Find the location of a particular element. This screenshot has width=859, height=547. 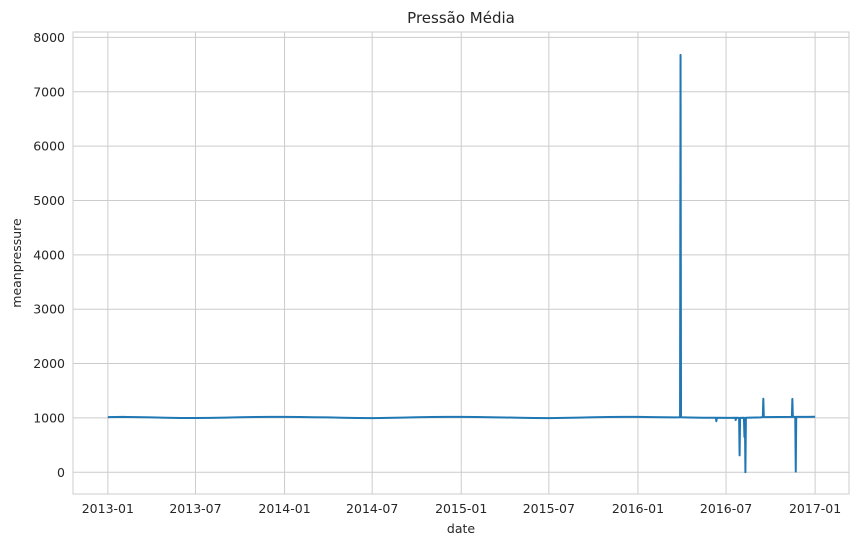

y-axis-label: meanpressure is located at coordinates (16, 263).